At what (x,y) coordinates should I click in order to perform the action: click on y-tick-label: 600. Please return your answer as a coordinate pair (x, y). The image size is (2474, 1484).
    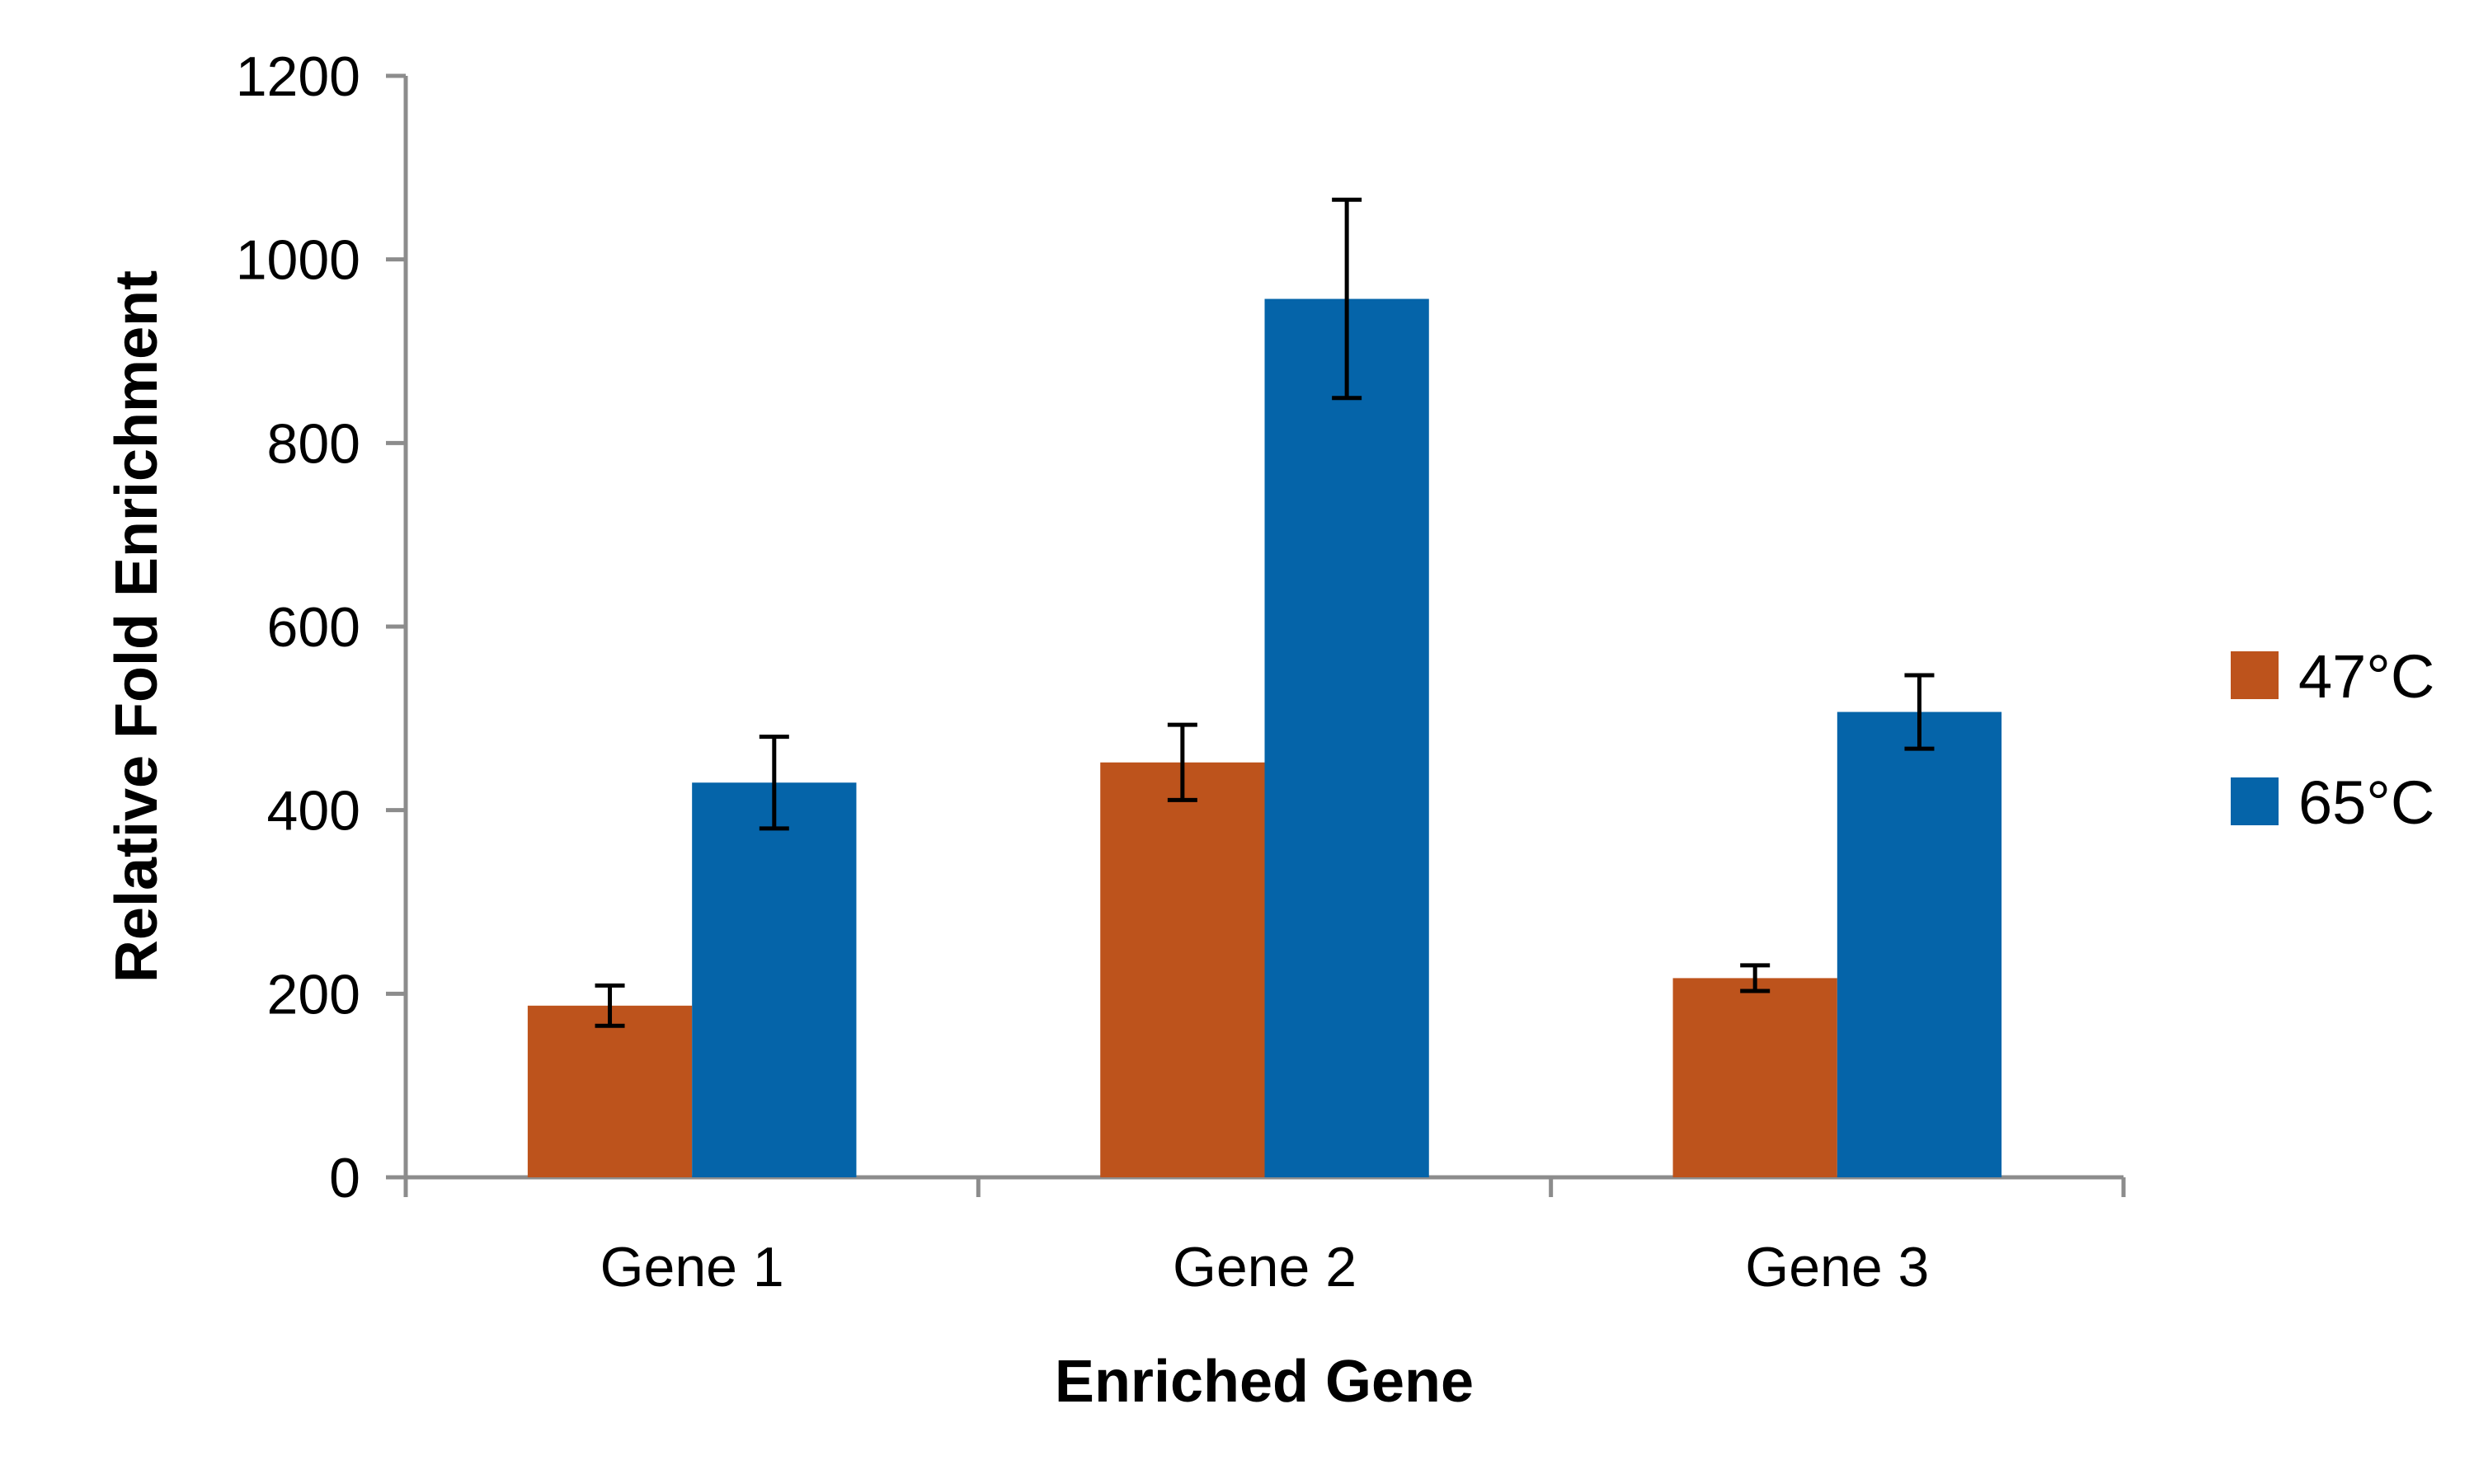
    Looking at the image, I should click on (313, 627).